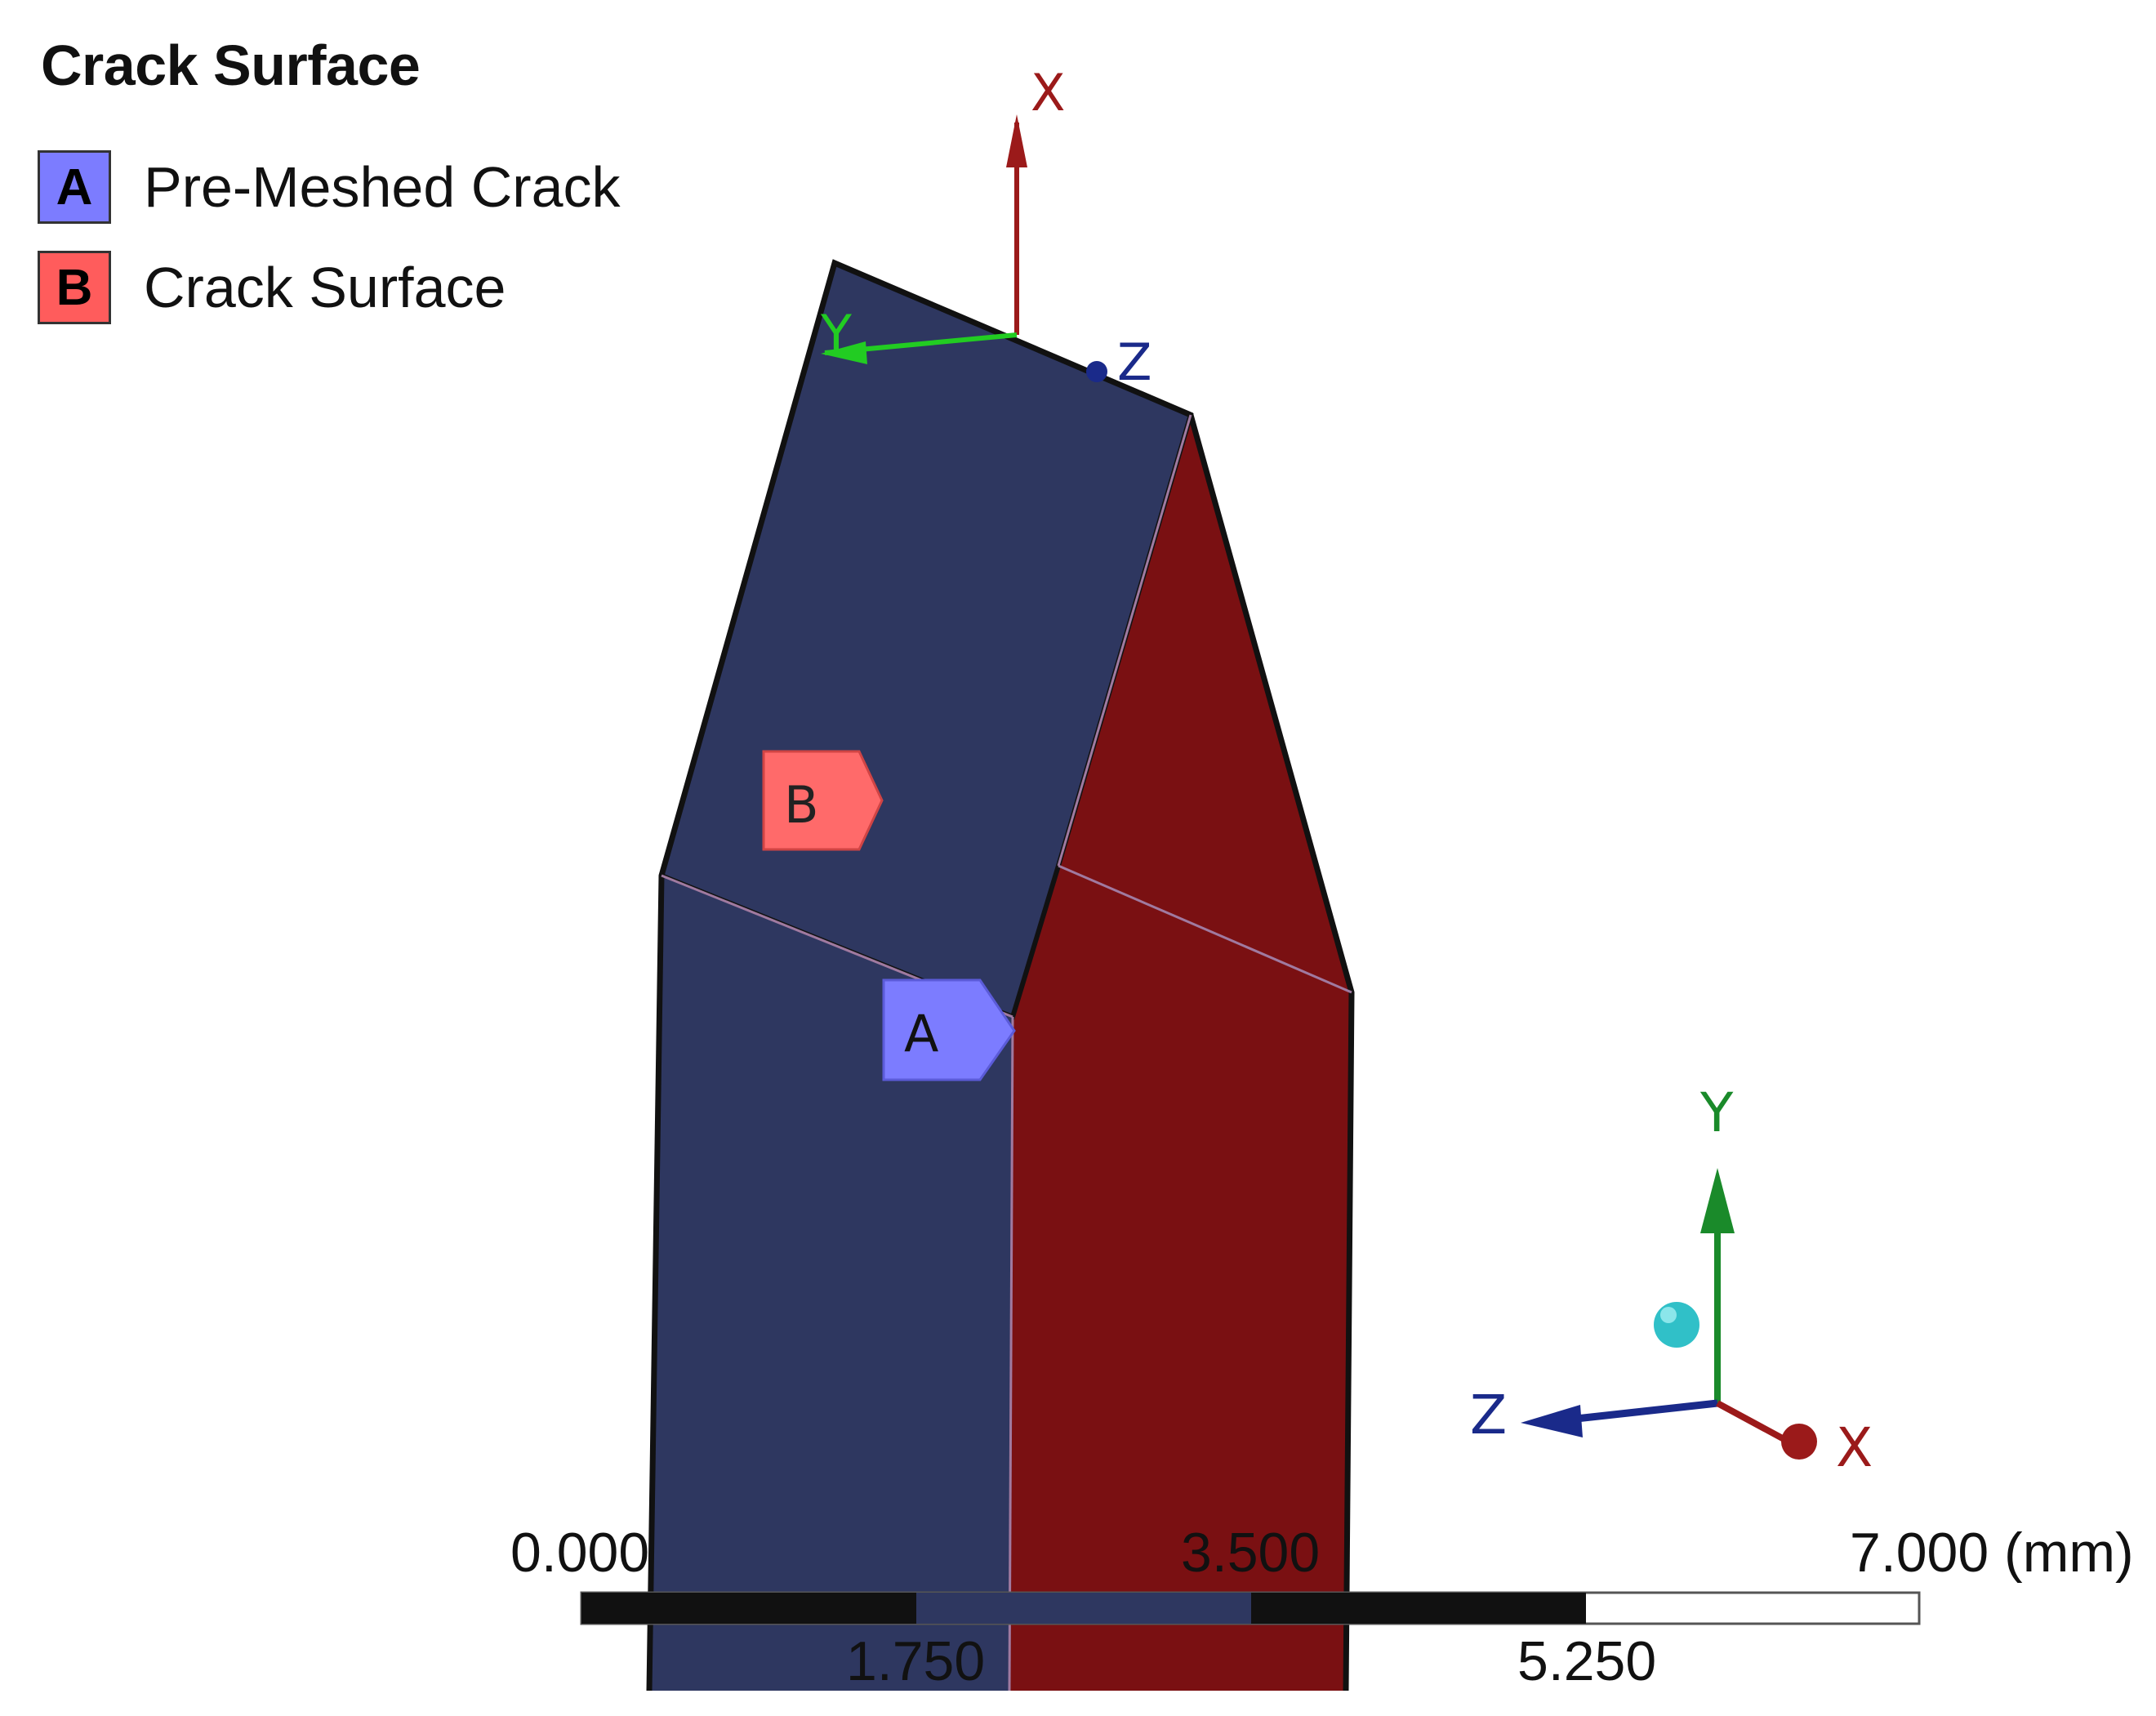 This screenshot has width=2156, height=1716. I want to click on scale-label-0: 0.000, so click(580, 1553).